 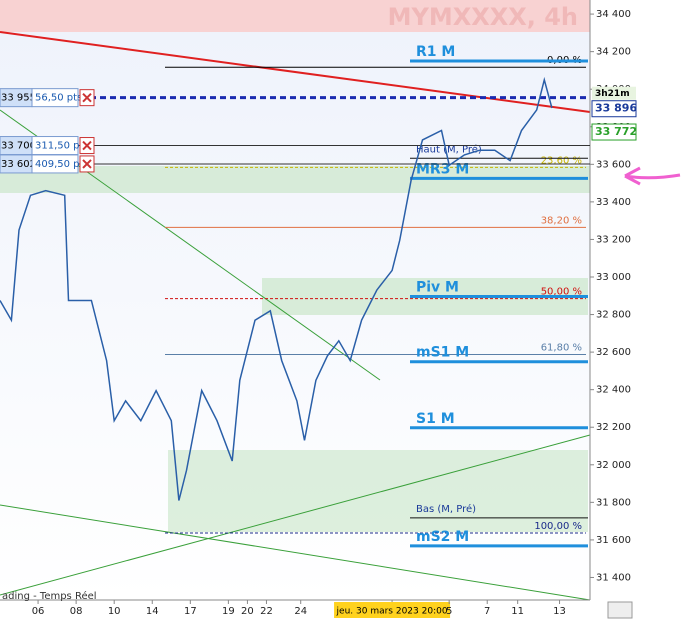 I want to click on pivot-label: Piv M, so click(x=437, y=288).